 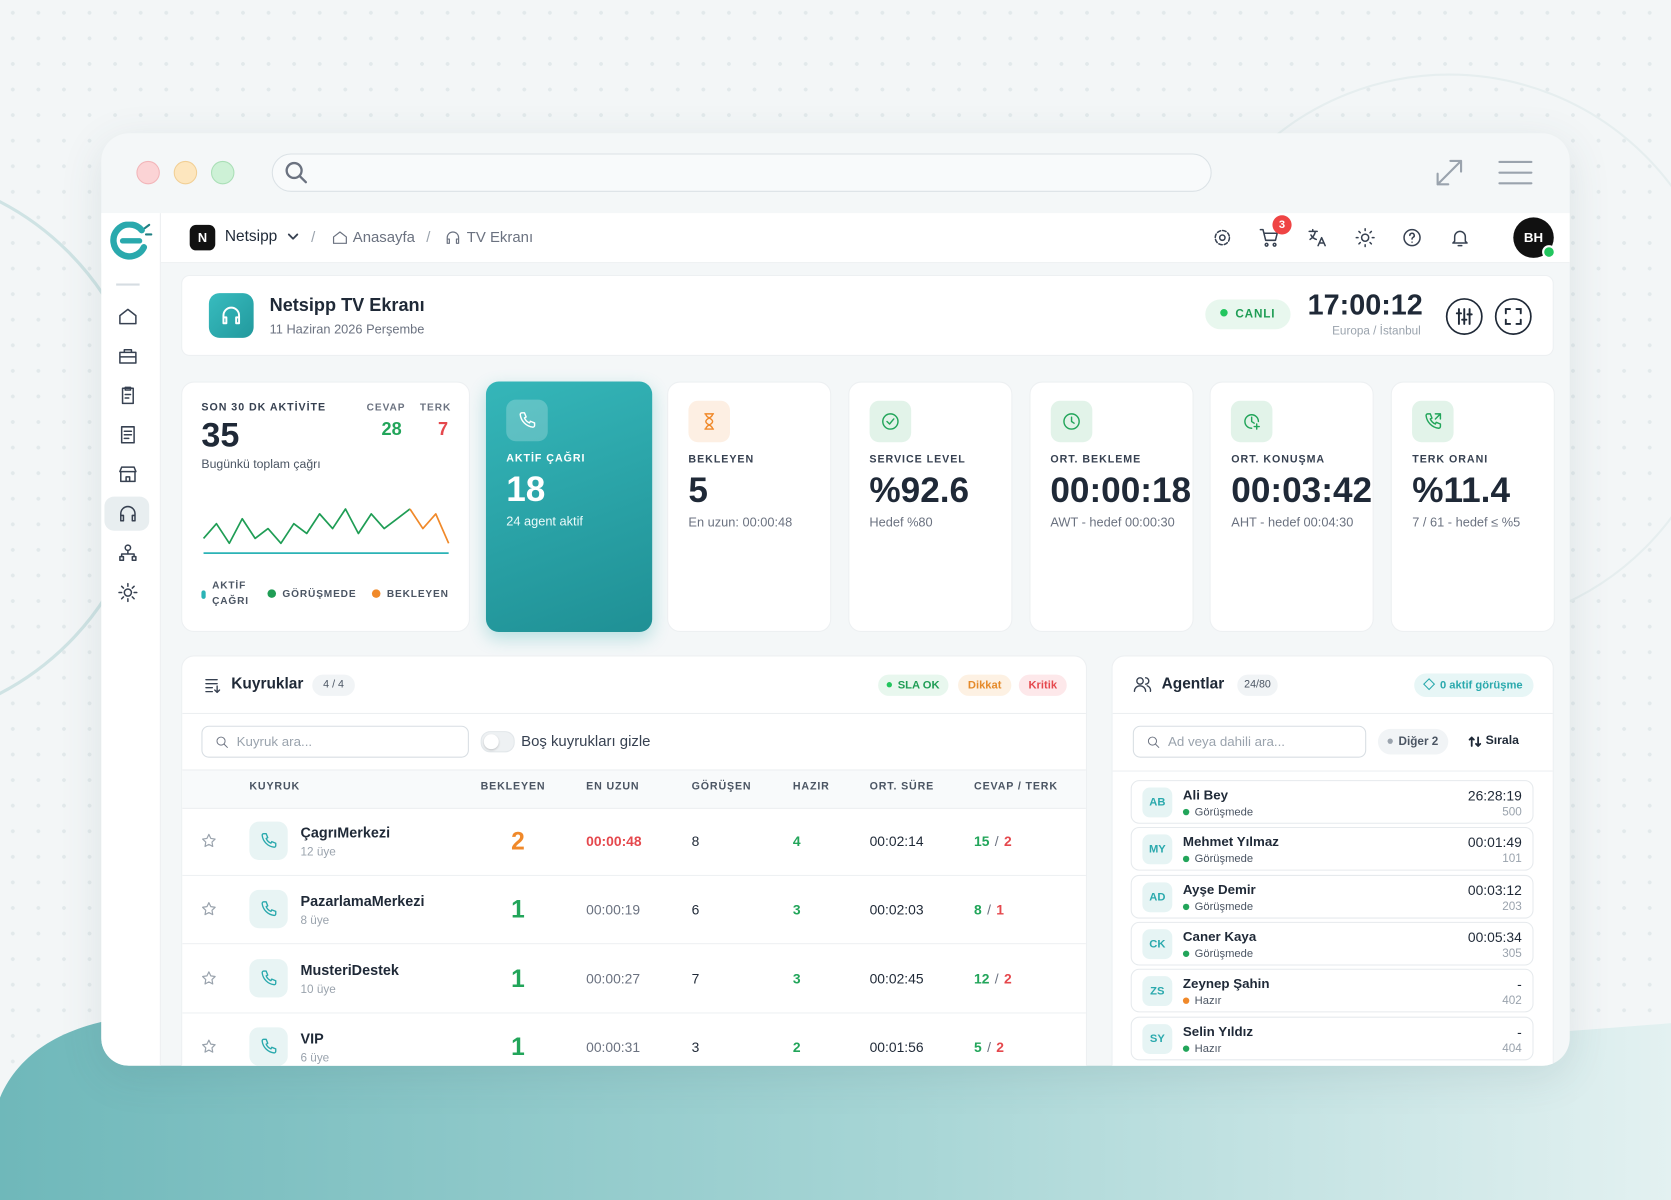 What do you see at coordinates (1413, 741) in the screenshot?
I see `filter-button: Diğer 2` at bounding box center [1413, 741].